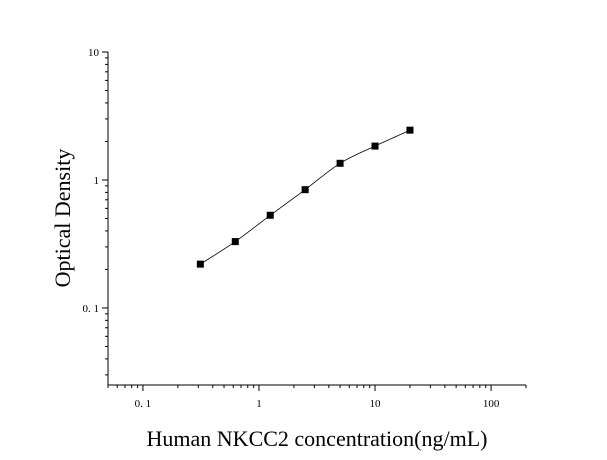  What do you see at coordinates (97, 181) in the screenshot?
I see `y-tick-label: 1` at bounding box center [97, 181].